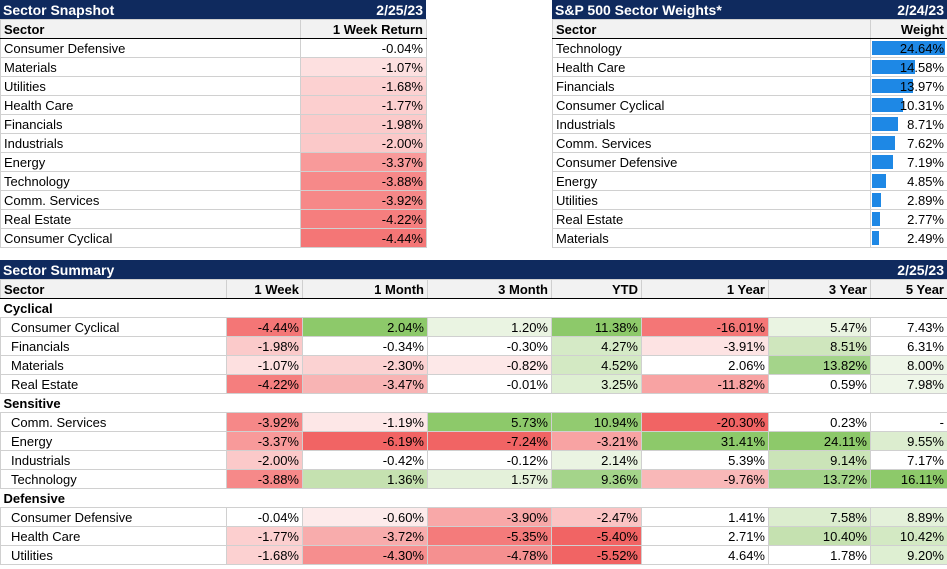 This screenshot has height=569, width=947. I want to click on weight-cell: 2.89%, so click(908, 200).